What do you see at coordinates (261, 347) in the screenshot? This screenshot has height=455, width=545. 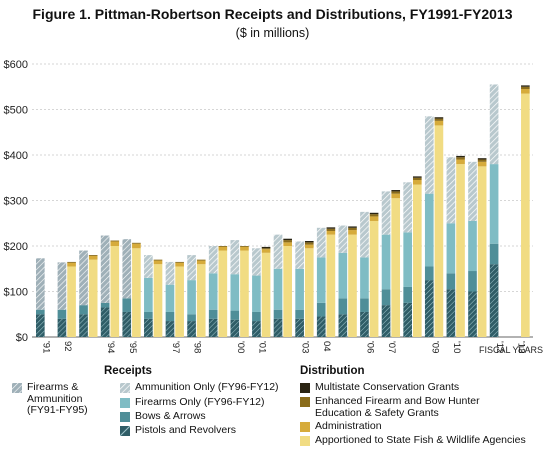 I see `x-tick-label: '01` at bounding box center [261, 347].